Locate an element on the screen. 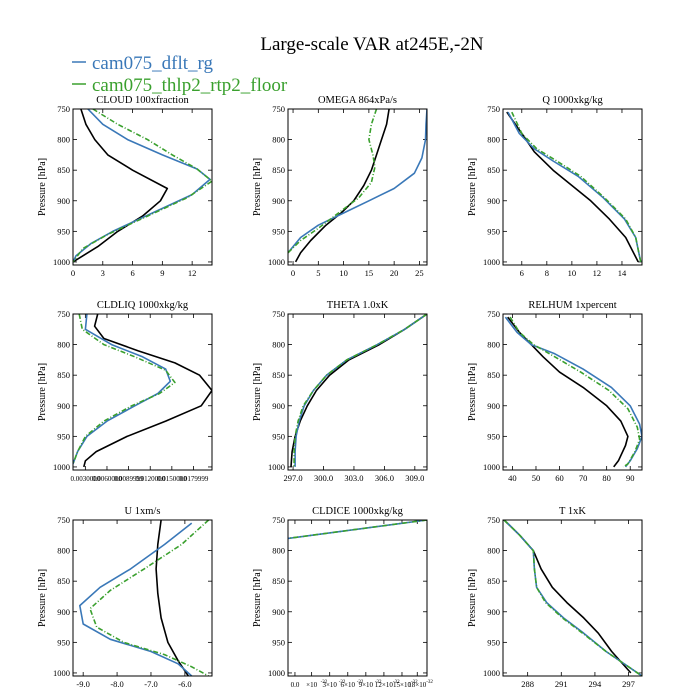  x-tick-label: 0.0089999 is located at coordinates (129, 479).